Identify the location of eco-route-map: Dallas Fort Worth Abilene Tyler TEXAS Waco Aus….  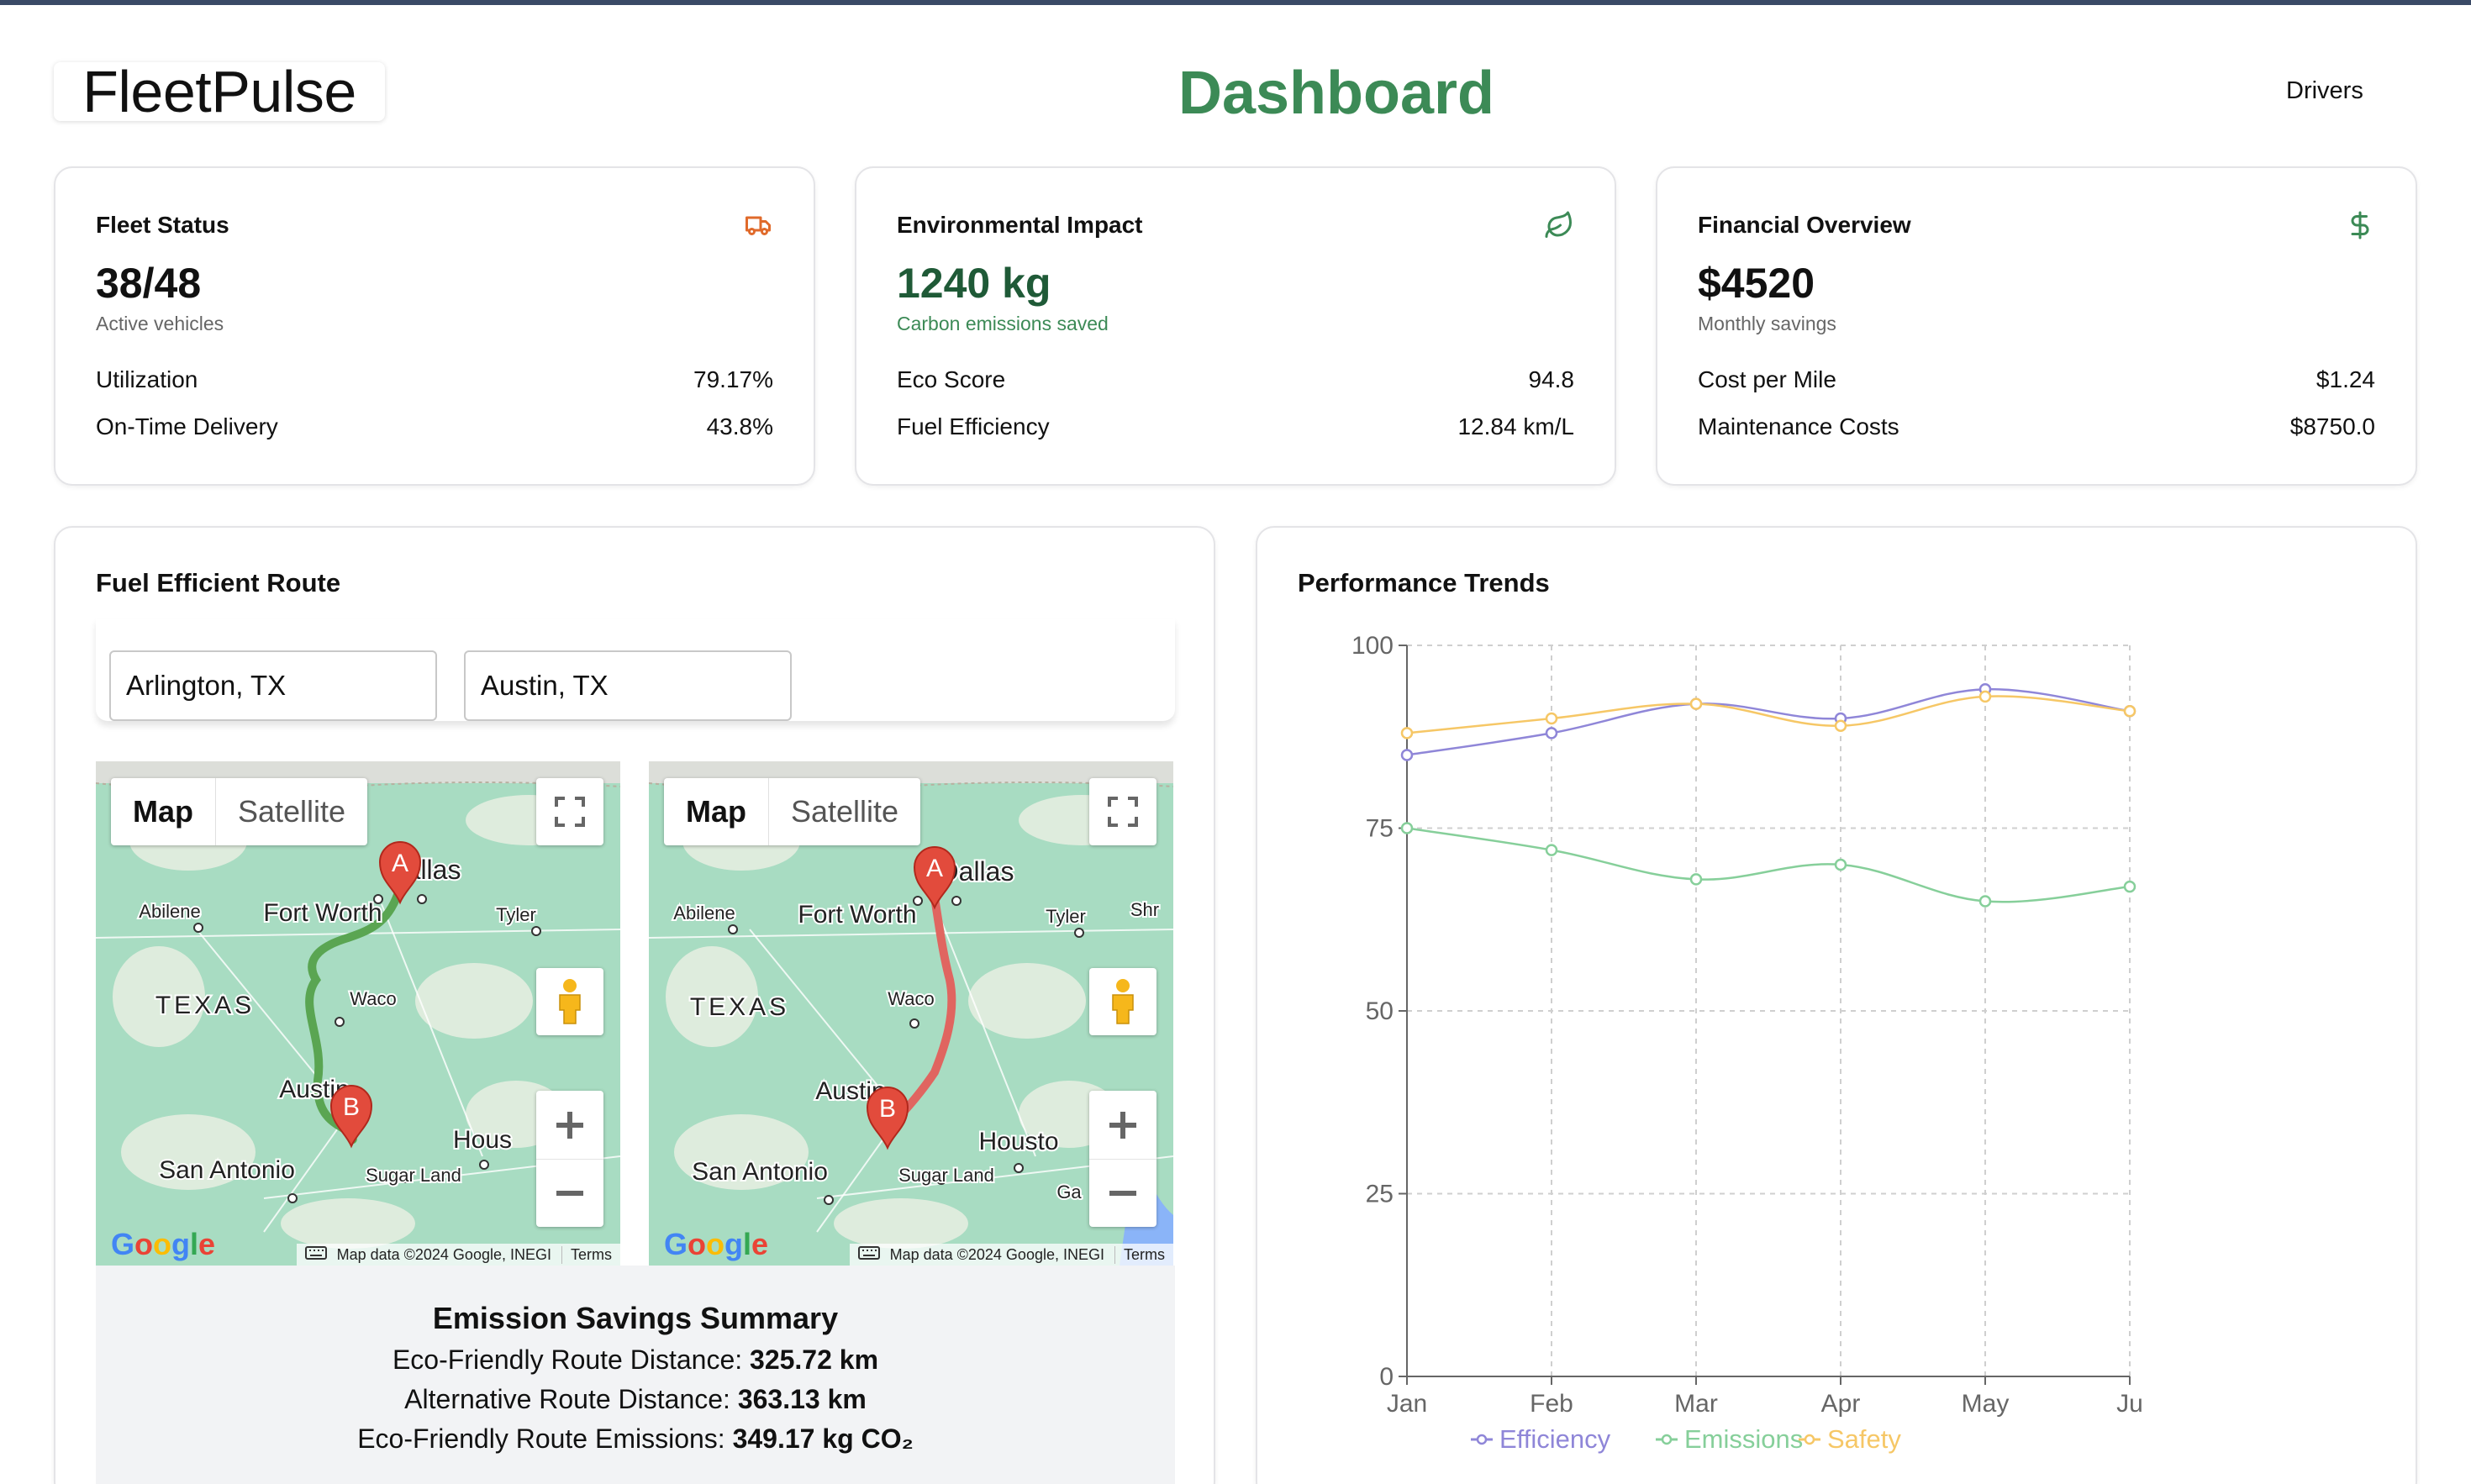
(358, 1014).